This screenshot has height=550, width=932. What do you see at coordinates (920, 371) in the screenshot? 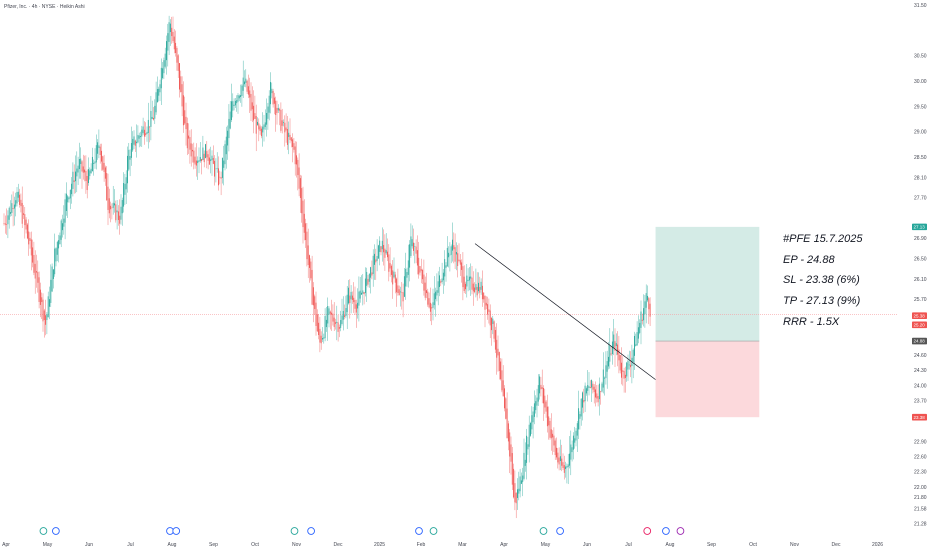
I see `y-tick-label: 24.30` at bounding box center [920, 371].